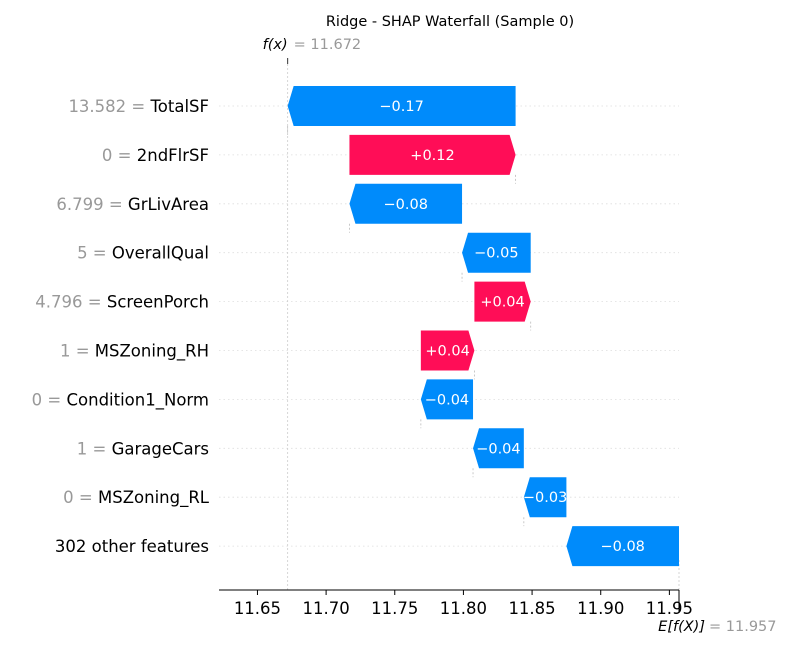 The width and height of the screenshot is (800, 650). I want to click on feature-label: 6.799 = GrLivArea, so click(132, 204).